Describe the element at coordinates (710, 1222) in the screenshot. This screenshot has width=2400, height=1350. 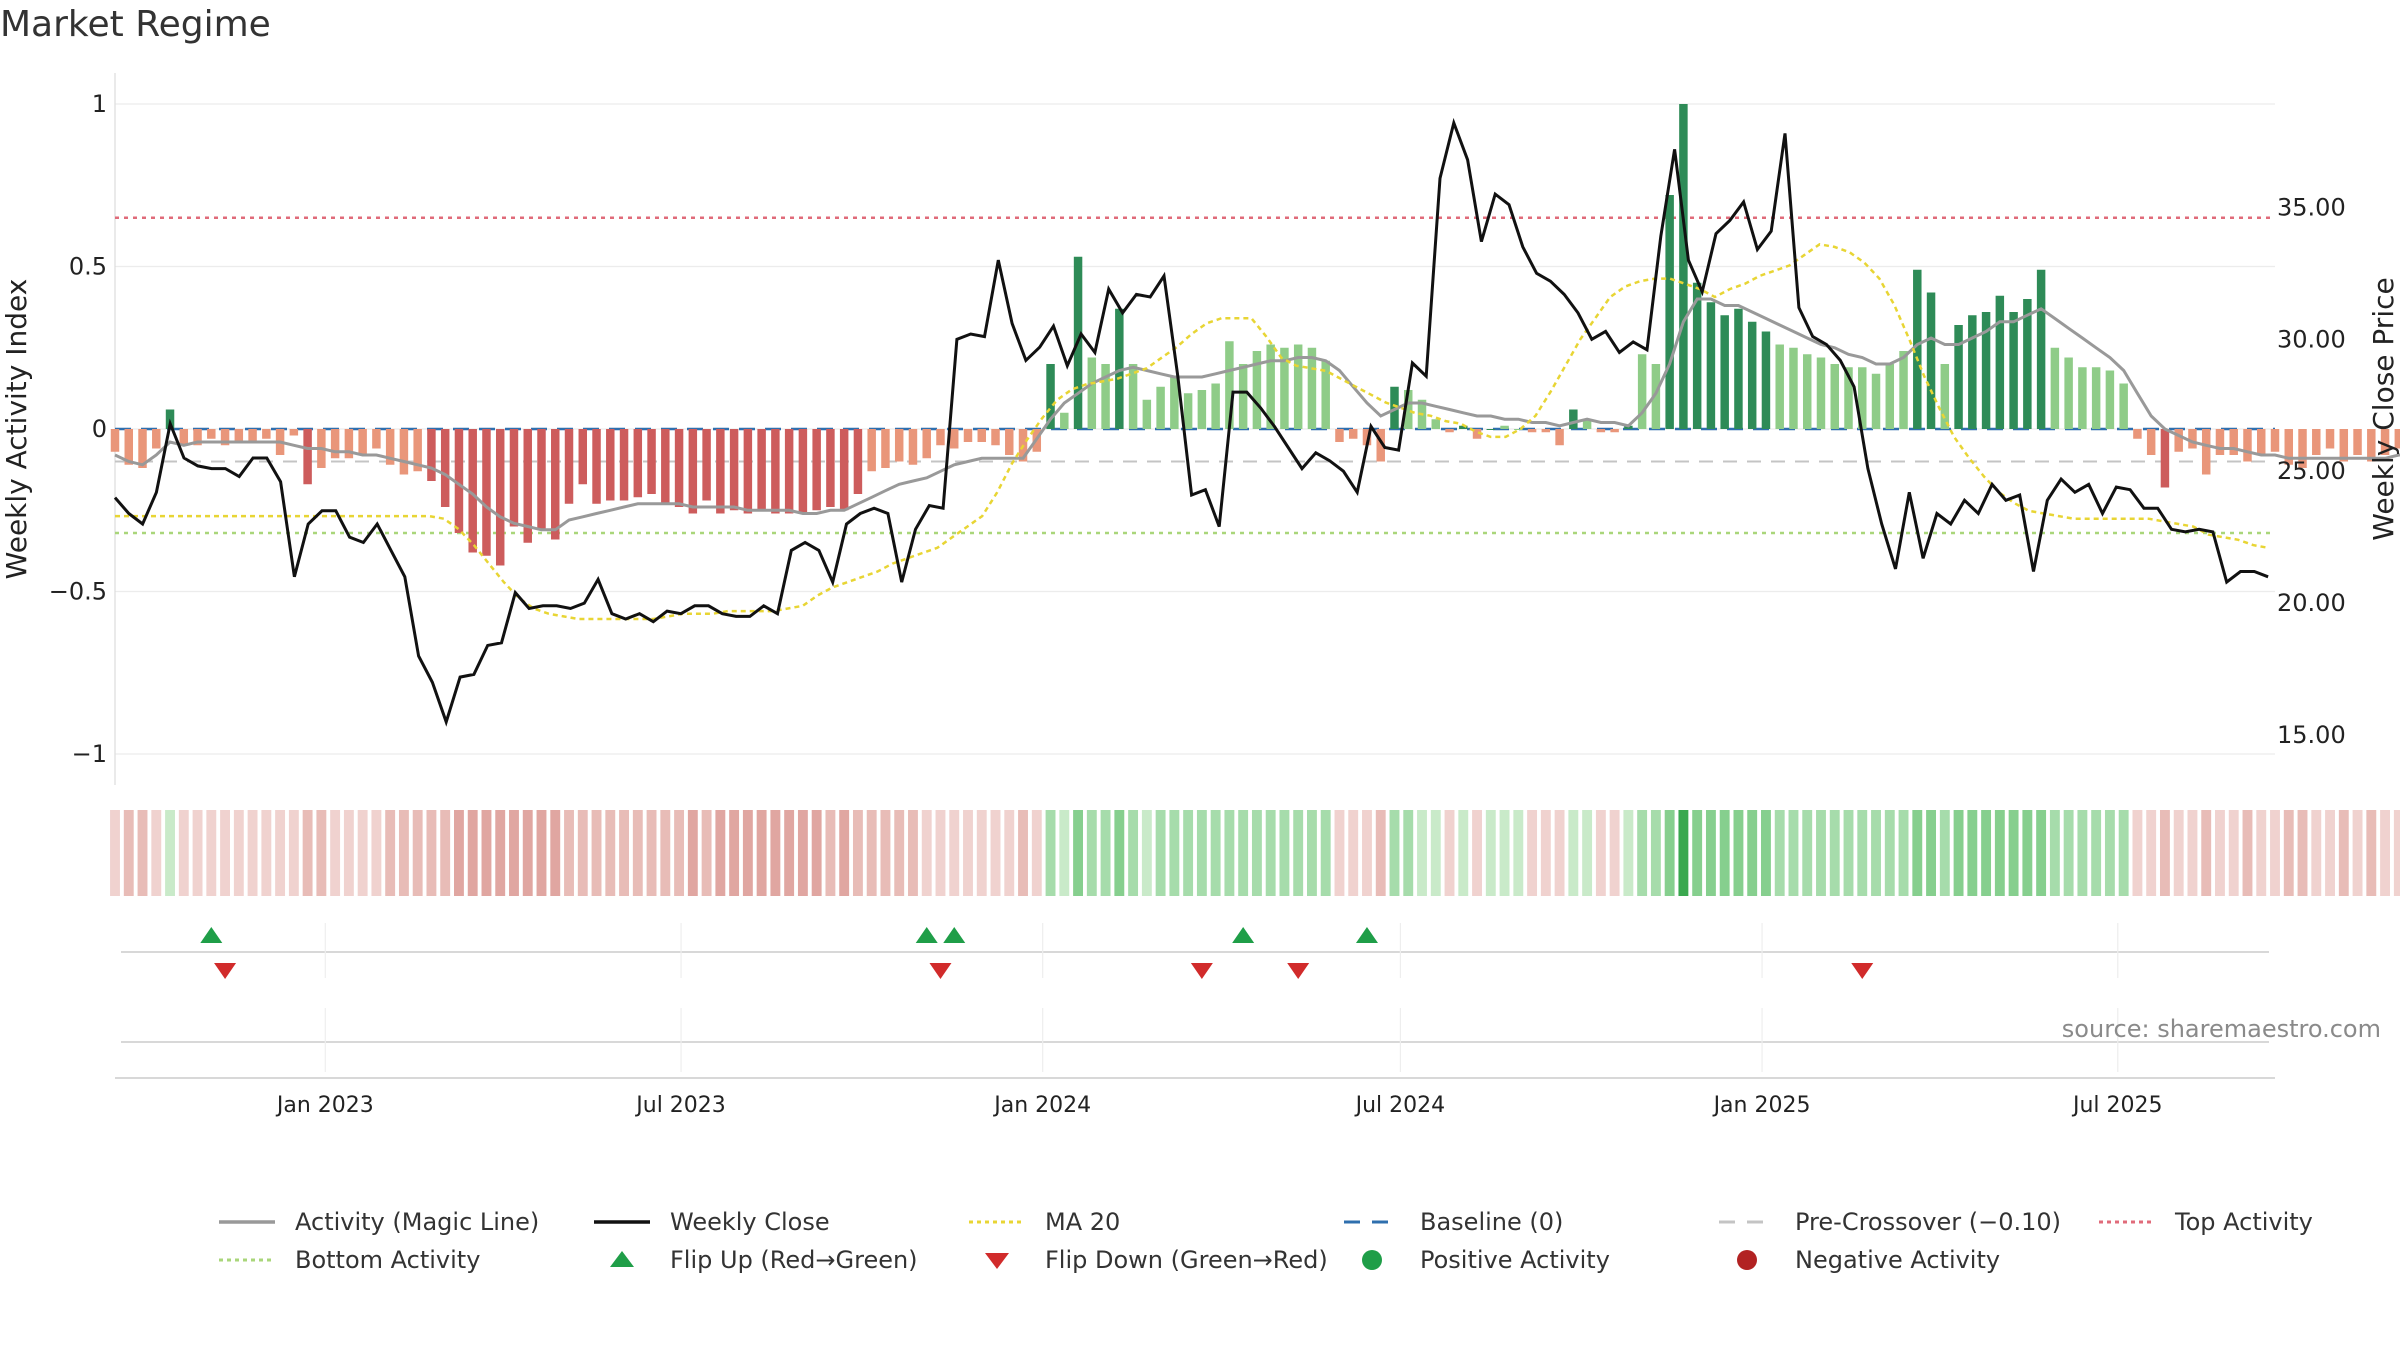
I see `legend-item-close: Weekly Close` at that location.